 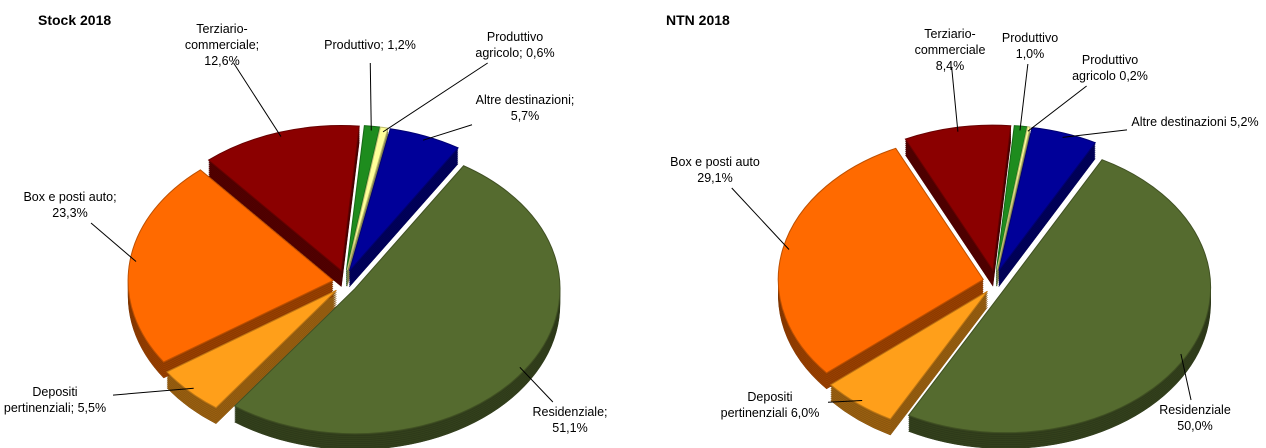 I want to click on data-label: Terziario-commerciale 8,4%, so click(x=950, y=50).